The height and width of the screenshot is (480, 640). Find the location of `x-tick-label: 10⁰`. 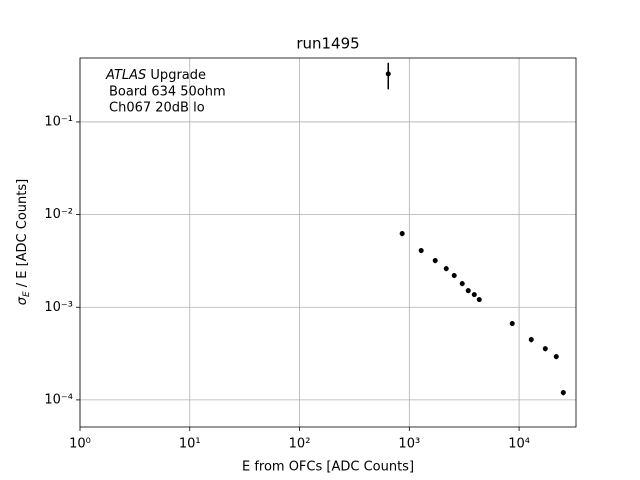

x-tick-label: 10⁰ is located at coordinates (80, 444).